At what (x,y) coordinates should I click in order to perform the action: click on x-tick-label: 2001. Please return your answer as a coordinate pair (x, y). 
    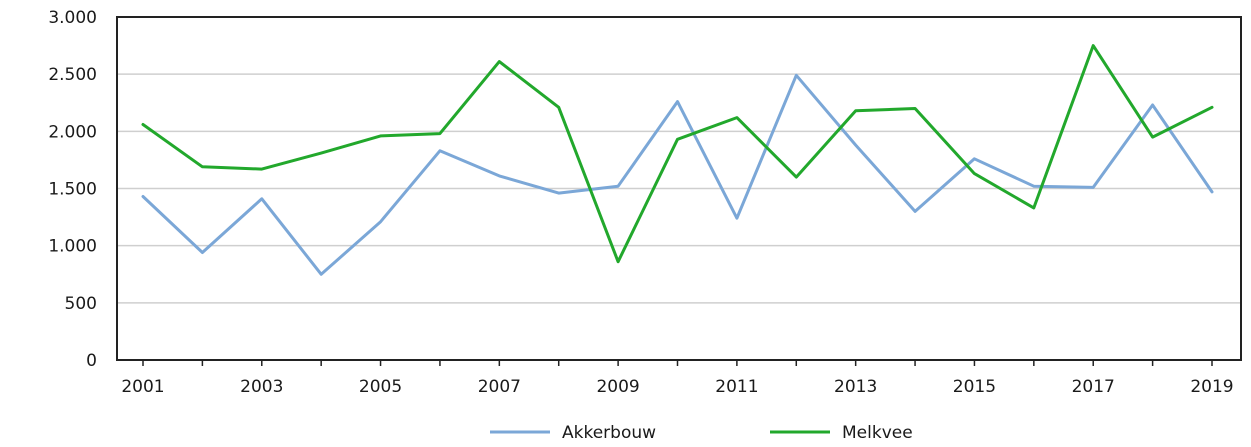
    Looking at the image, I should click on (142, 387).